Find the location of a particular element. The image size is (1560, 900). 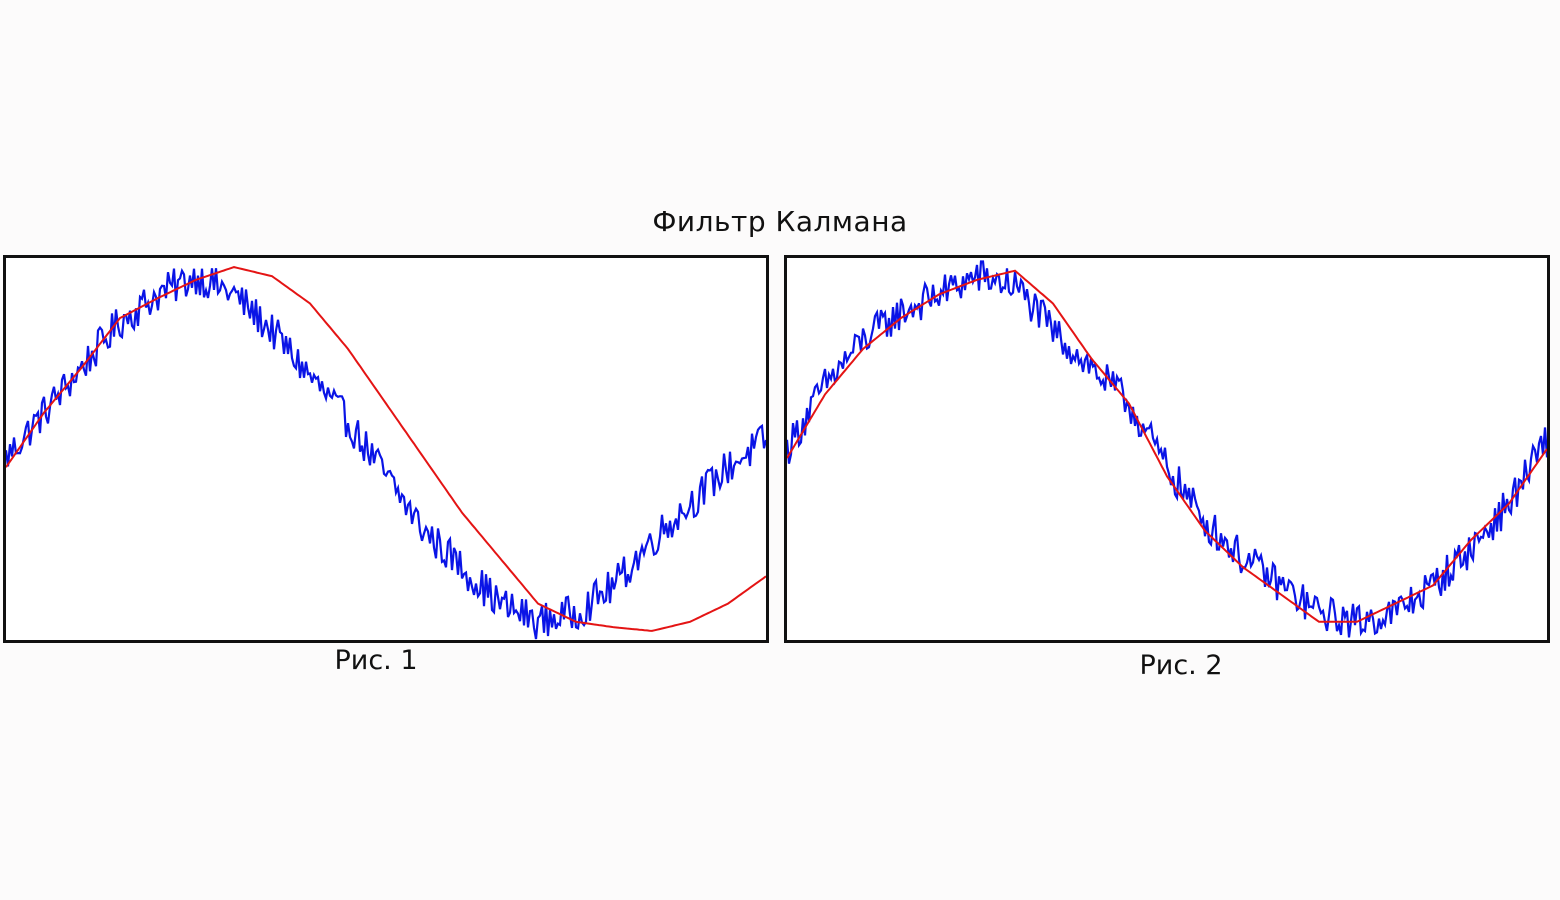

figure-title: Фильтр Калмана is located at coordinates (780, 221).